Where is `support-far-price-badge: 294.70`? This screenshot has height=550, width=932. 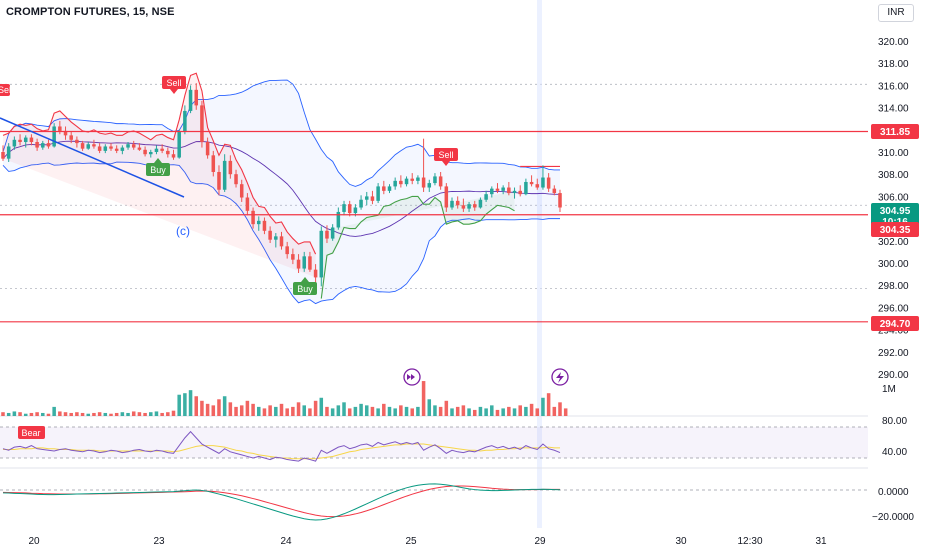
support-far-price-badge: 294.70 is located at coordinates (895, 323).